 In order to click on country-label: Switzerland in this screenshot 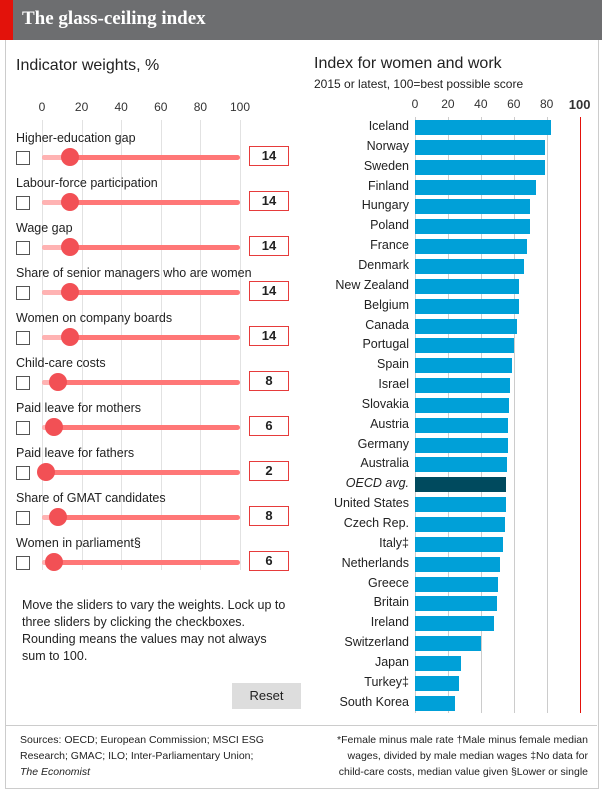, I will do `click(376, 642)`.